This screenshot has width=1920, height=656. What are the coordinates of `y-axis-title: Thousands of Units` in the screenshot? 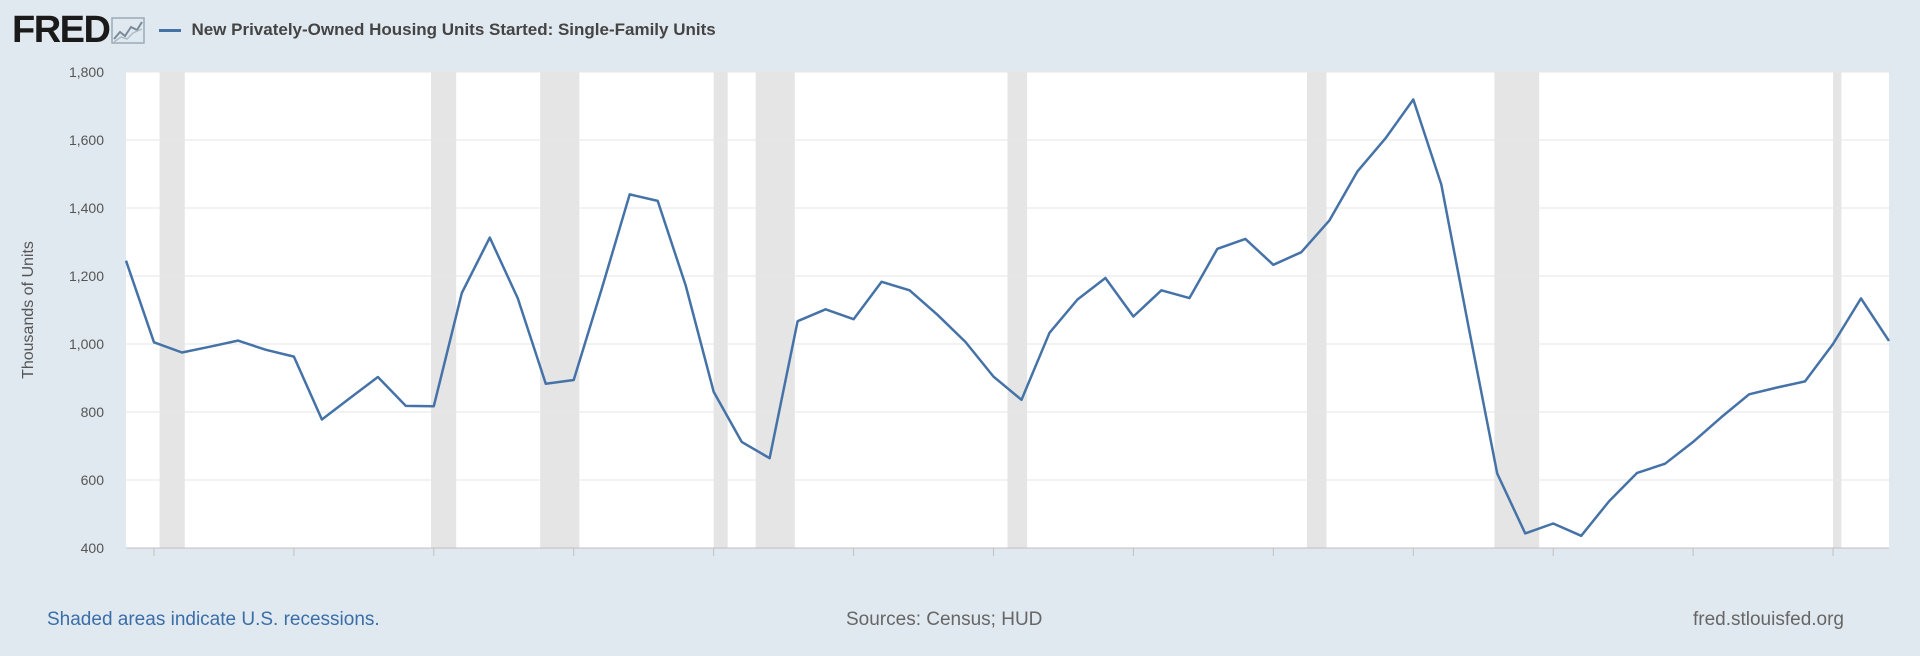 It's located at (28, 310).